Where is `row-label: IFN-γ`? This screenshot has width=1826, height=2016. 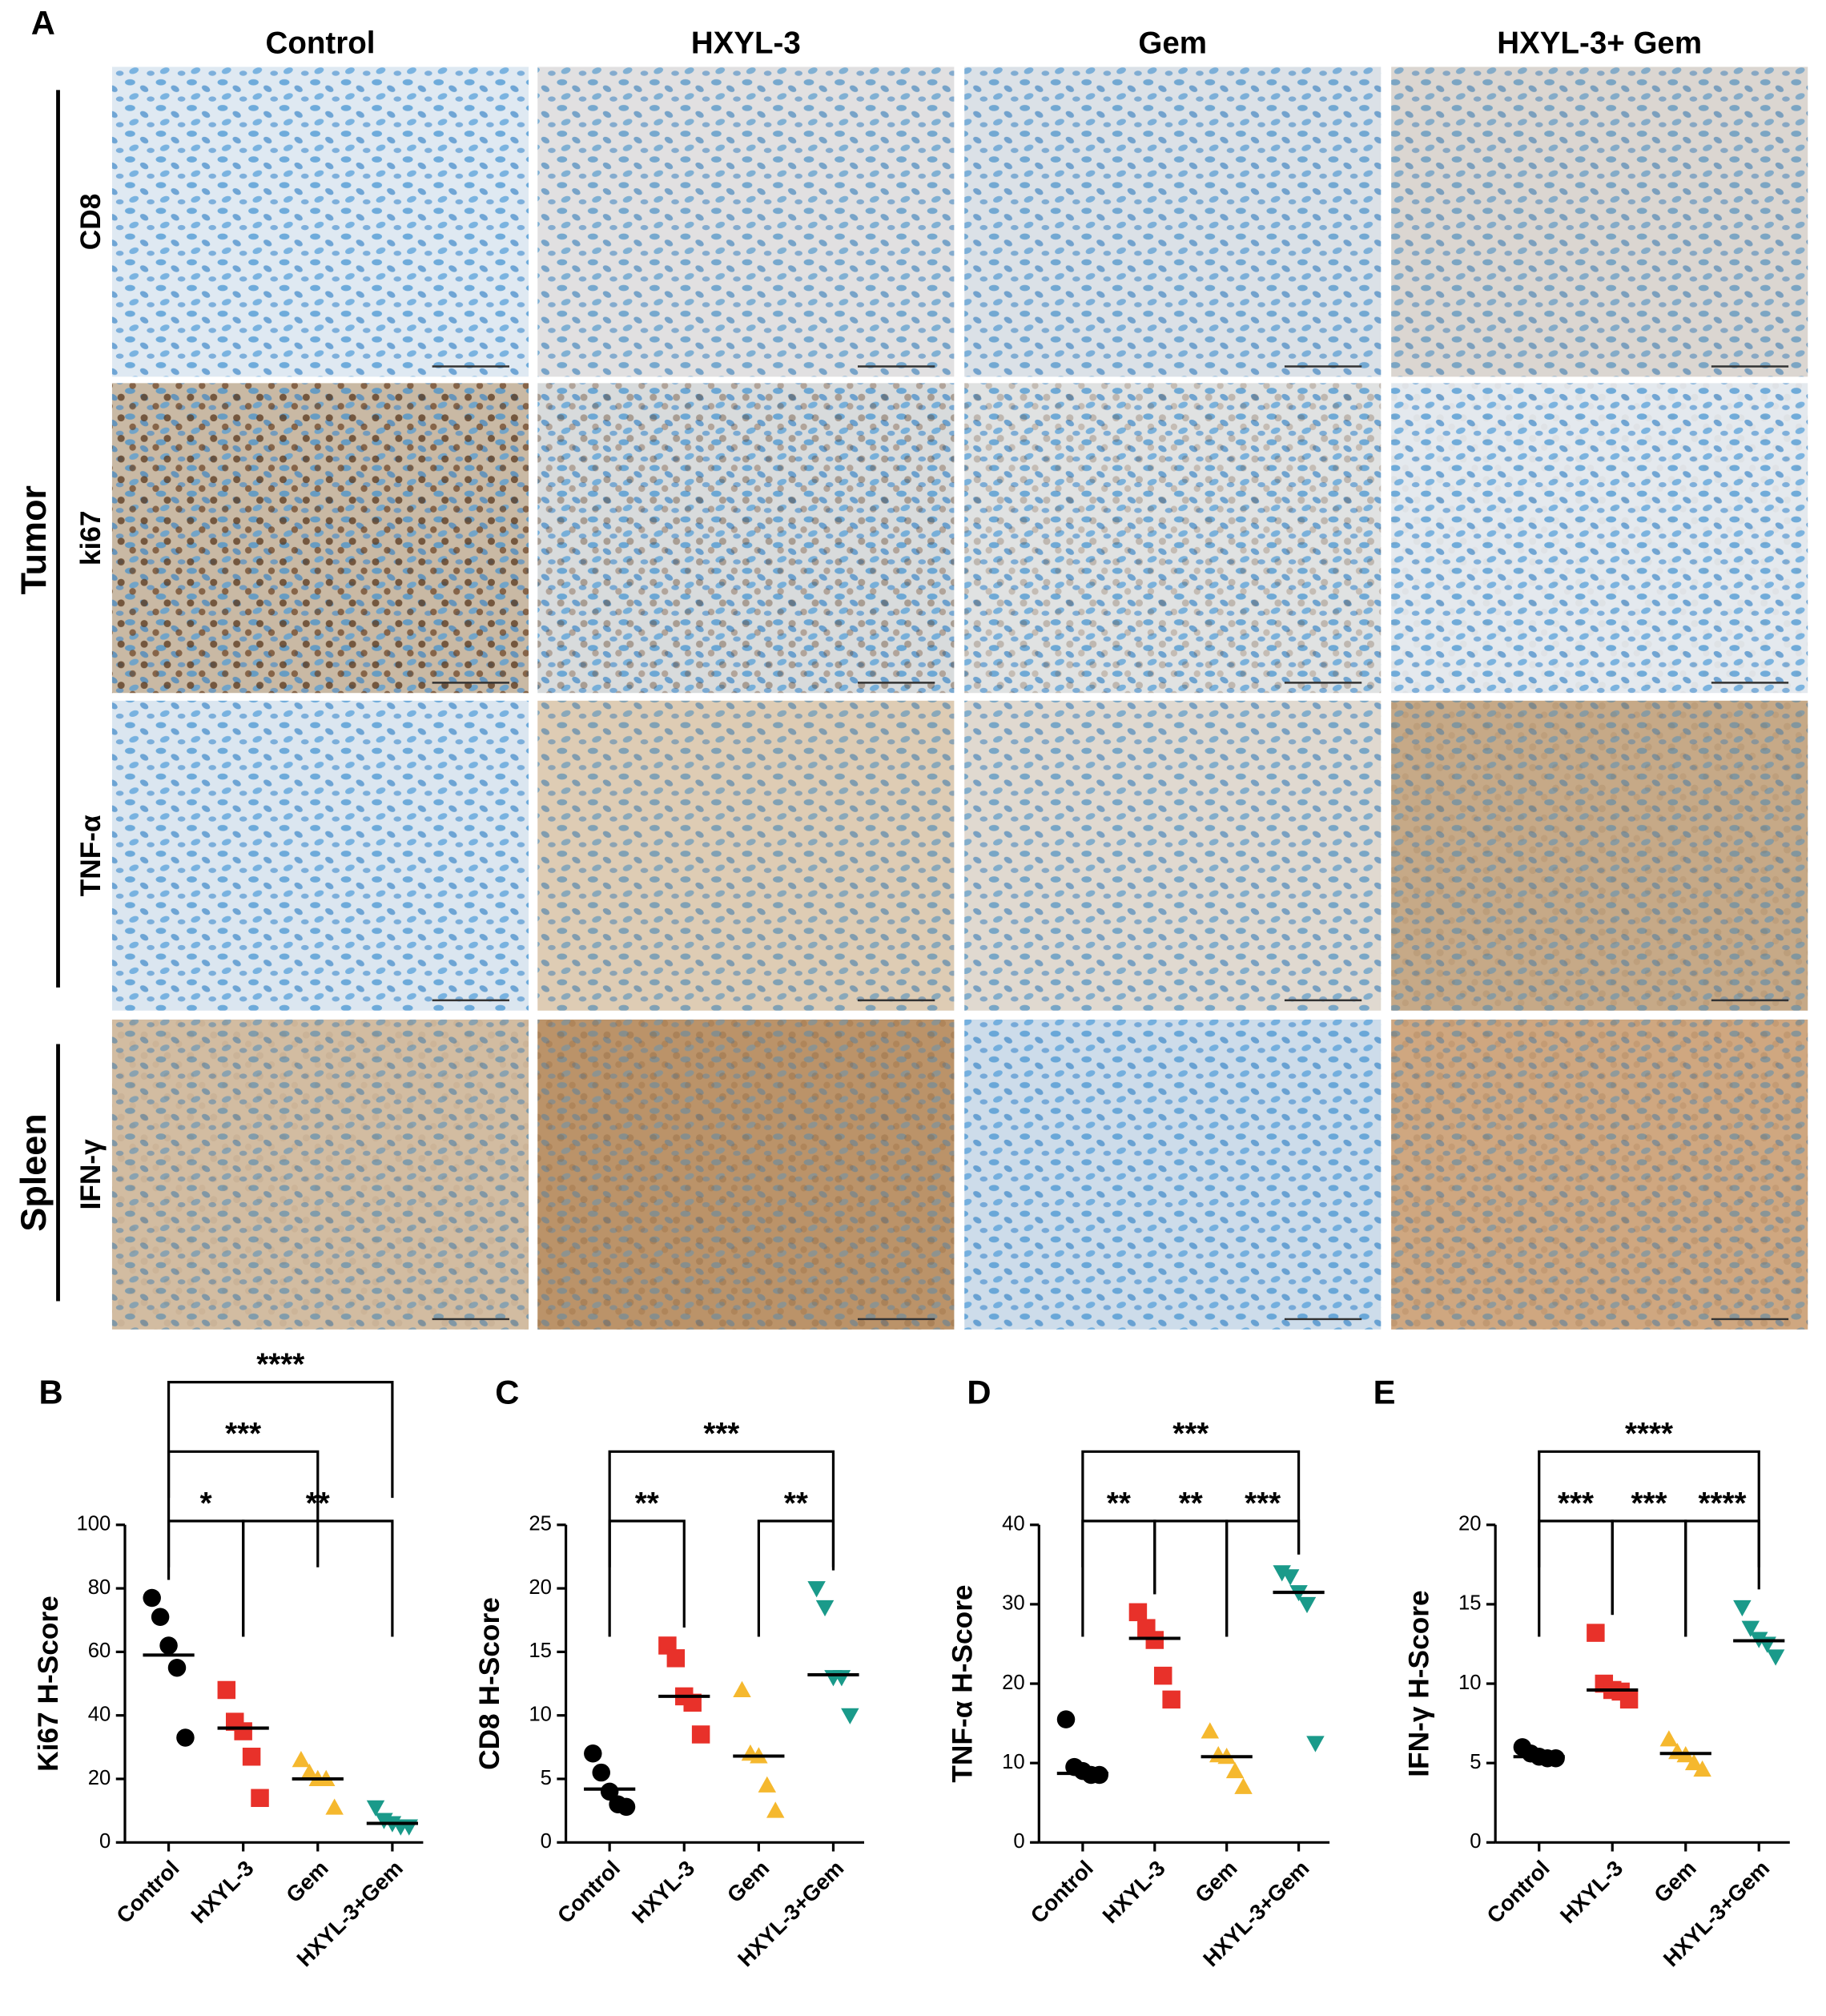
row-label: IFN-γ is located at coordinates (91, 1174).